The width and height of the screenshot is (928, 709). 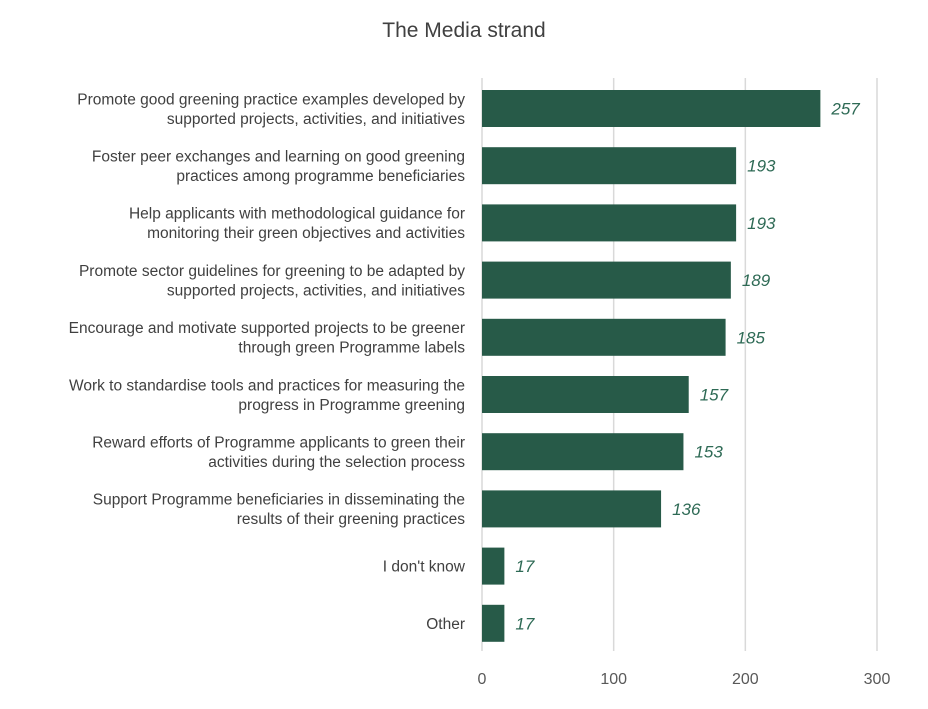 I want to click on x-axis-ticks: 0 100 200 300, so click(x=684, y=679).